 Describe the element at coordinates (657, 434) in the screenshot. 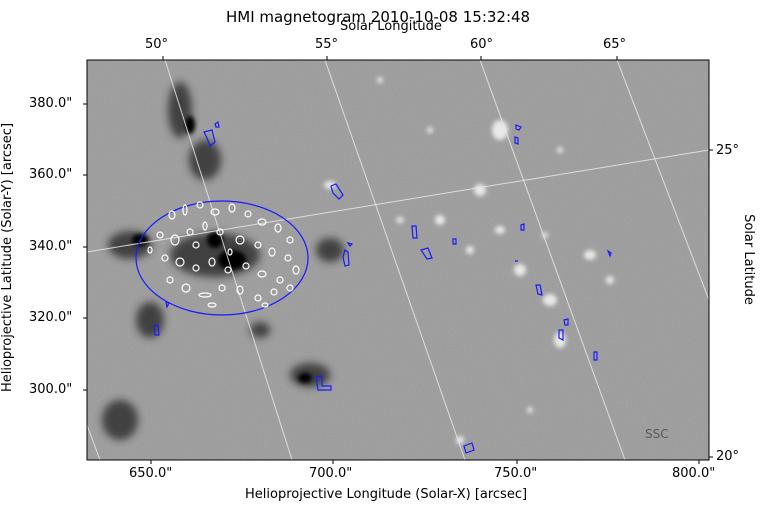

I see `watermark-text: SSC` at that location.